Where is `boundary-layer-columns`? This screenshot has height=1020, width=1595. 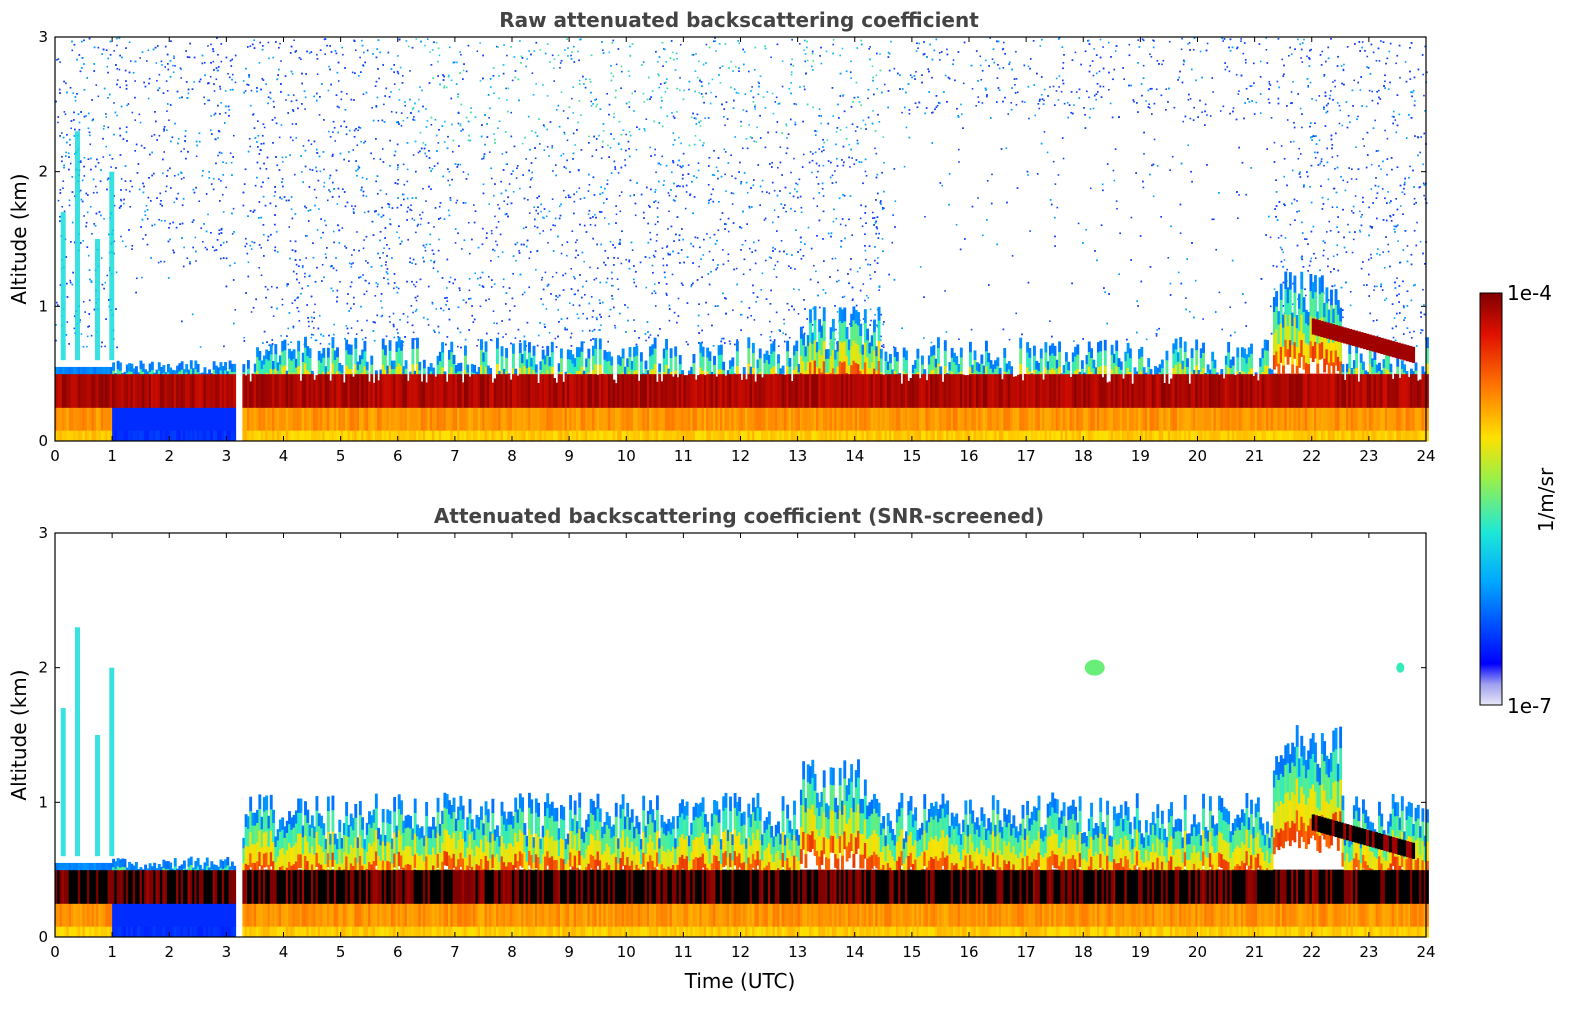
boundary-layer-columns is located at coordinates (742, 356).